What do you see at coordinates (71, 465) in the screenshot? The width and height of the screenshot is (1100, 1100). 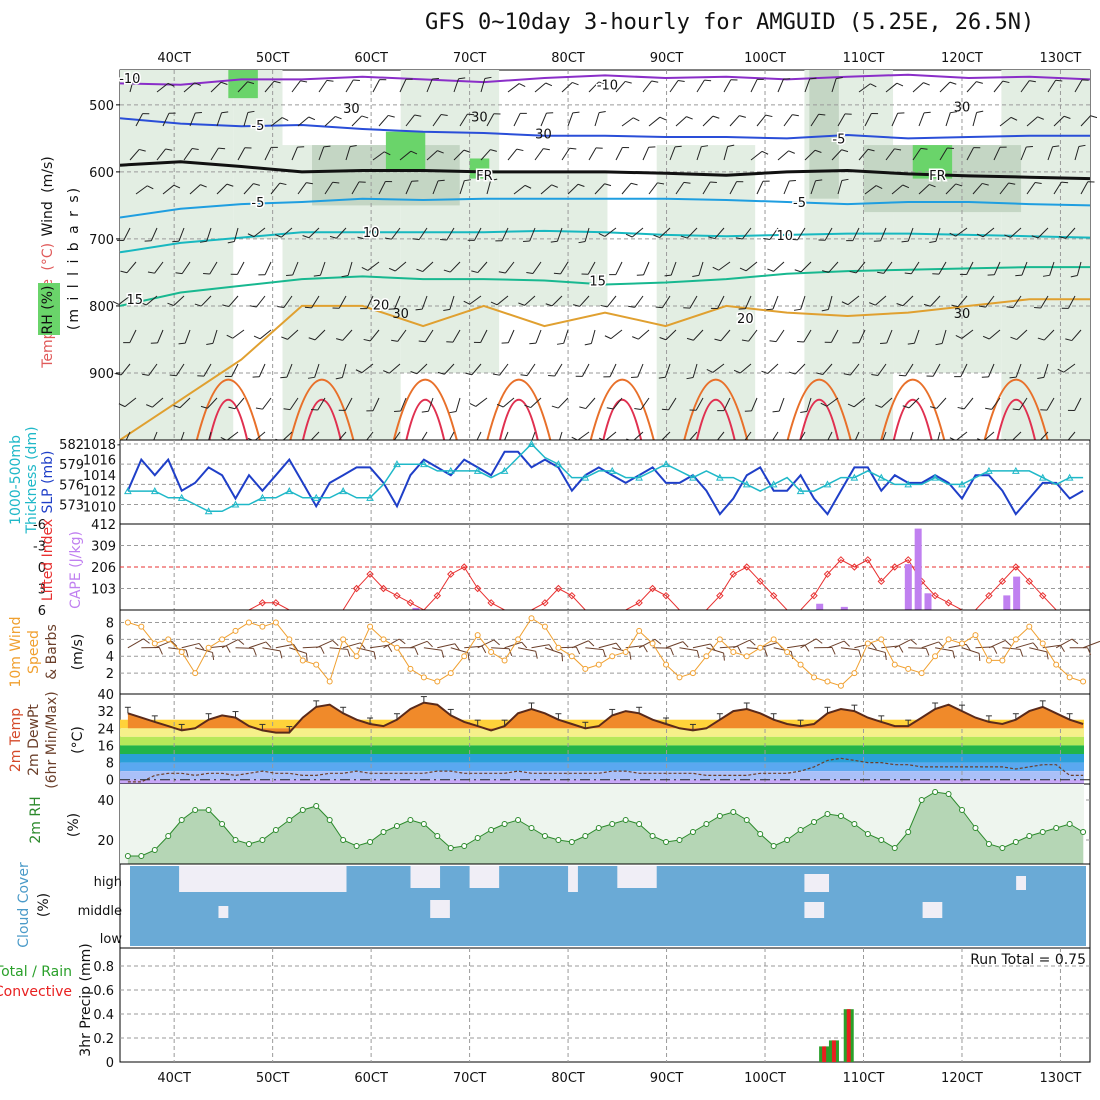 I see `thickness-tick-1: 579` at bounding box center [71, 465].